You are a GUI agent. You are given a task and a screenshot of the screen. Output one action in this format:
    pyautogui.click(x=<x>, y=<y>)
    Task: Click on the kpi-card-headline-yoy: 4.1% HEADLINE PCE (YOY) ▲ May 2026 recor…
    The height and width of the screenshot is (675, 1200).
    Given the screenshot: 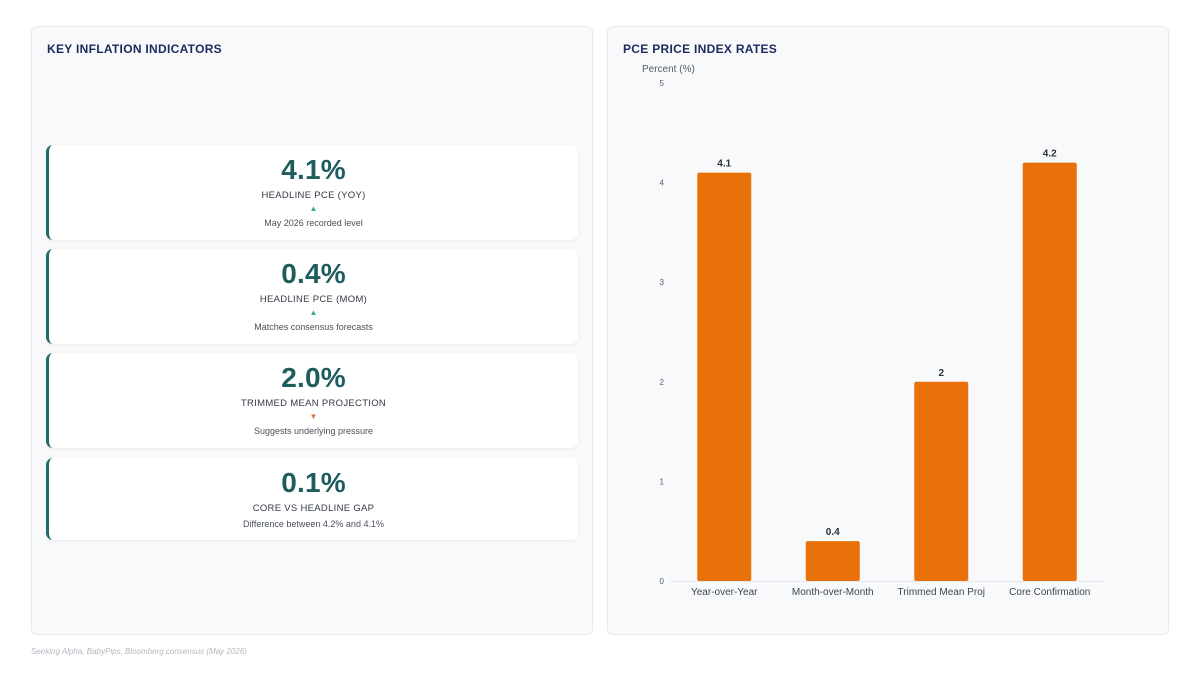 What is the action you would take?
    pyautogui.click(x=312, y=192)
    